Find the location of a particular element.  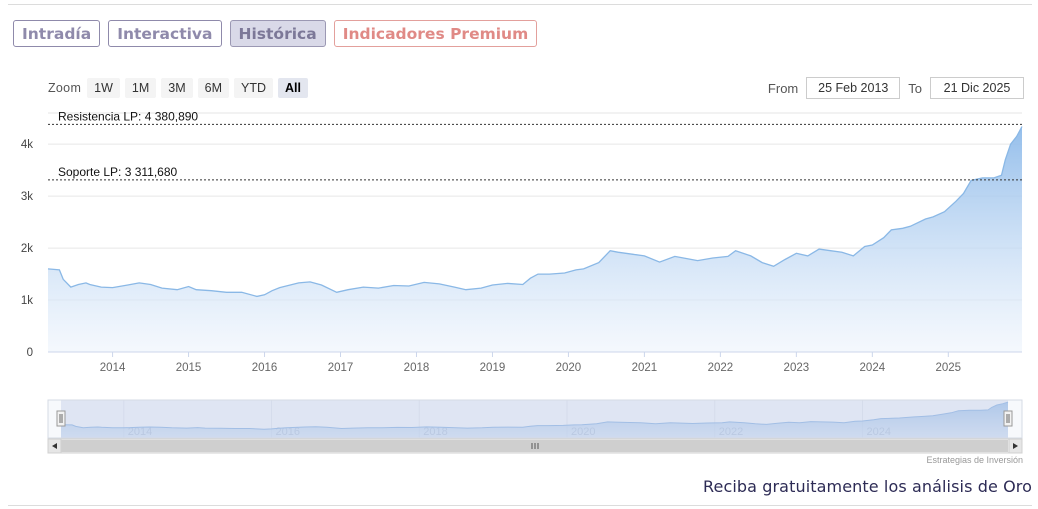

level-label: Resistencia LP: 4 380,890 is located at coordinates (128, 116).